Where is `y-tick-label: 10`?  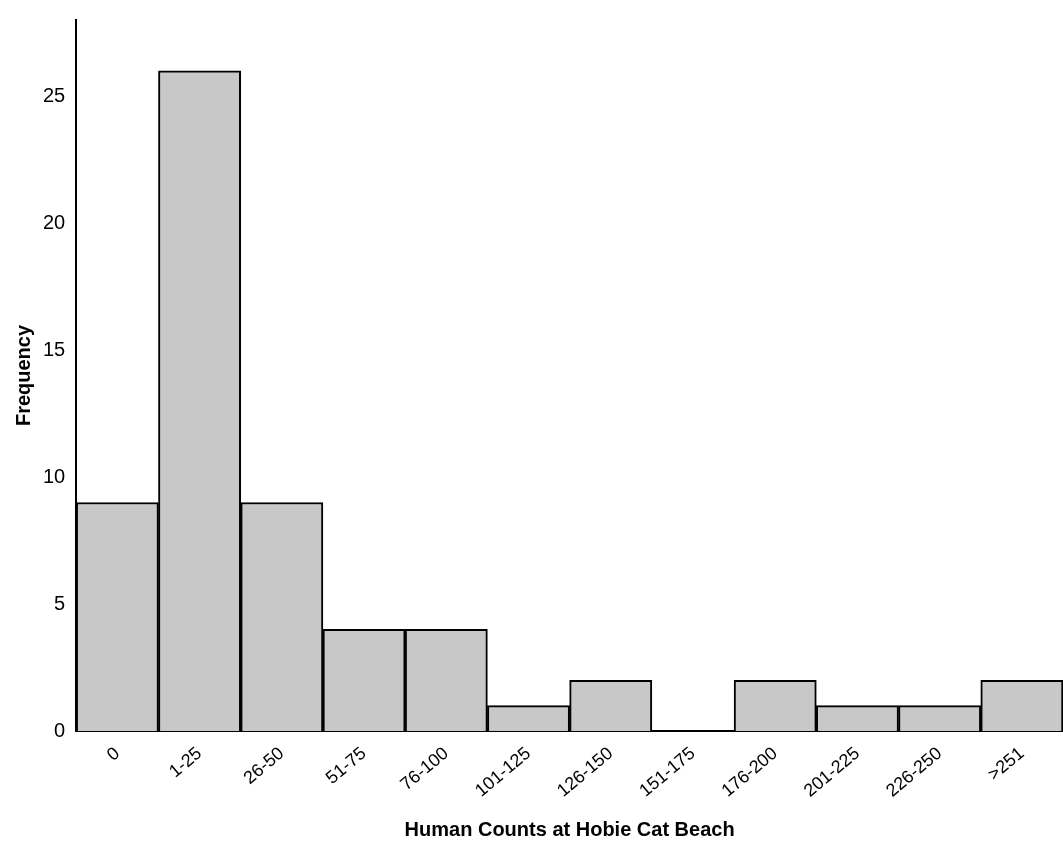
y-tick-label: 10 is located at coordinates (54, 475).